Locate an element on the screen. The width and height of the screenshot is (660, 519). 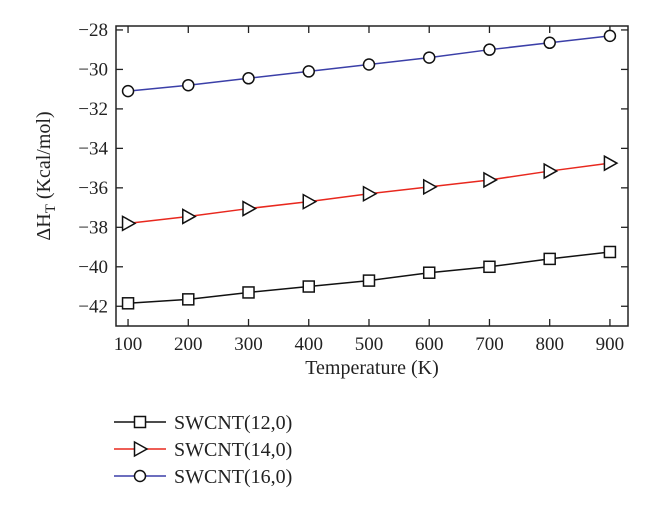
y-tick-label: −42 is located at coordinates (93, 306).